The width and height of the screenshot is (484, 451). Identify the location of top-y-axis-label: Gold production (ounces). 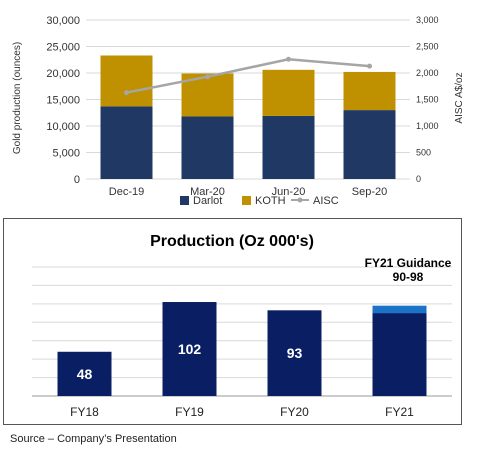
(17, 98).